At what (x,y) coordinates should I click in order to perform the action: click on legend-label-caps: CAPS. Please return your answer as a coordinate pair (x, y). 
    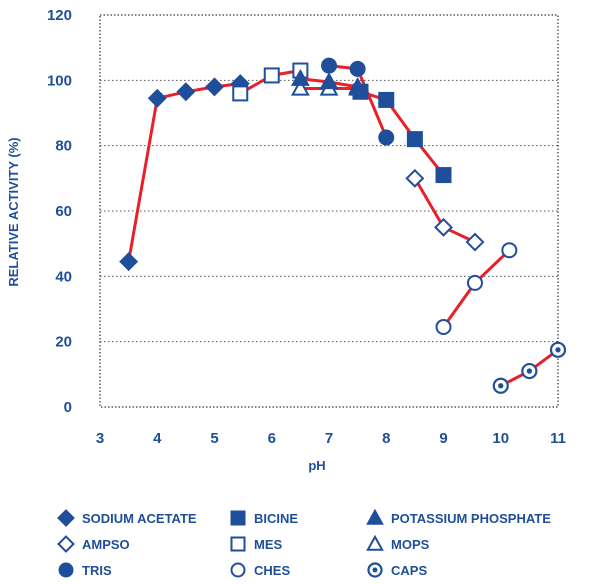
    Looking at the image, I should click on (409, 570).